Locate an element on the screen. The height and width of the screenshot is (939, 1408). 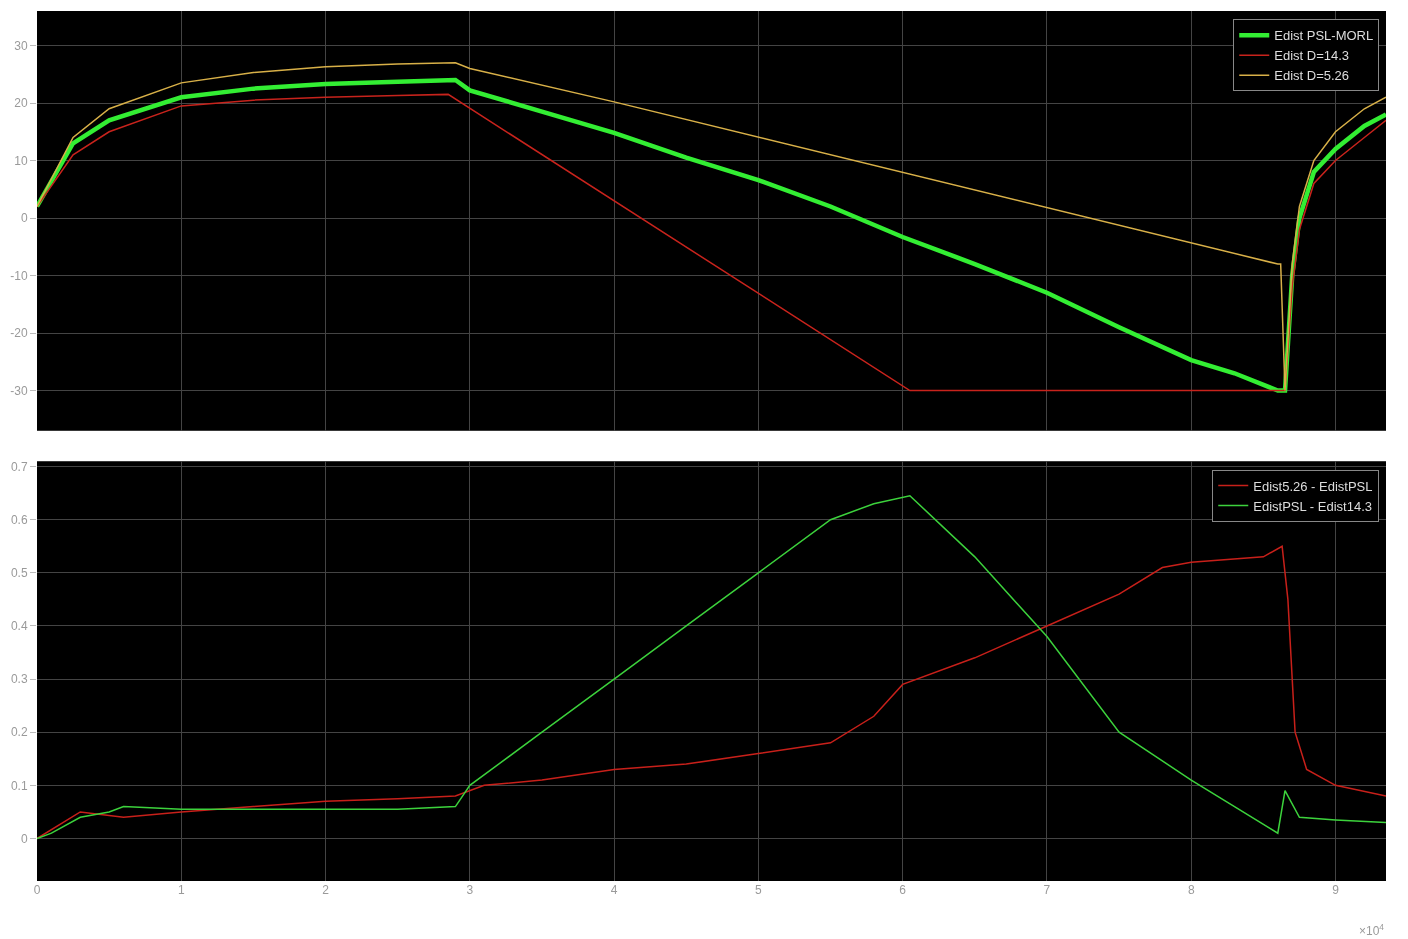
legend-label: EdistPSL - Edist14.3 is located at coordinates (1313, 506).